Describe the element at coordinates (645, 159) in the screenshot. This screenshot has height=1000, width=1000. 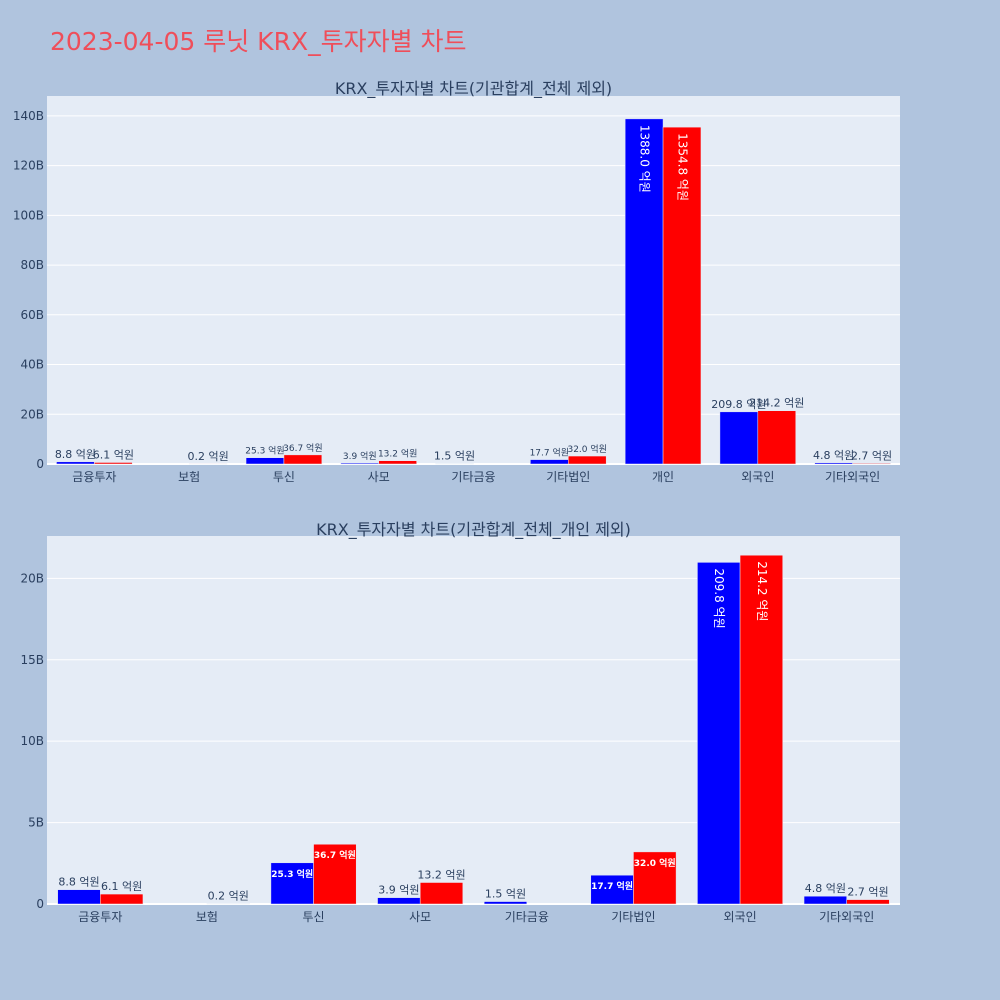
I see `bar-label: 1388.0 억원` at that location.